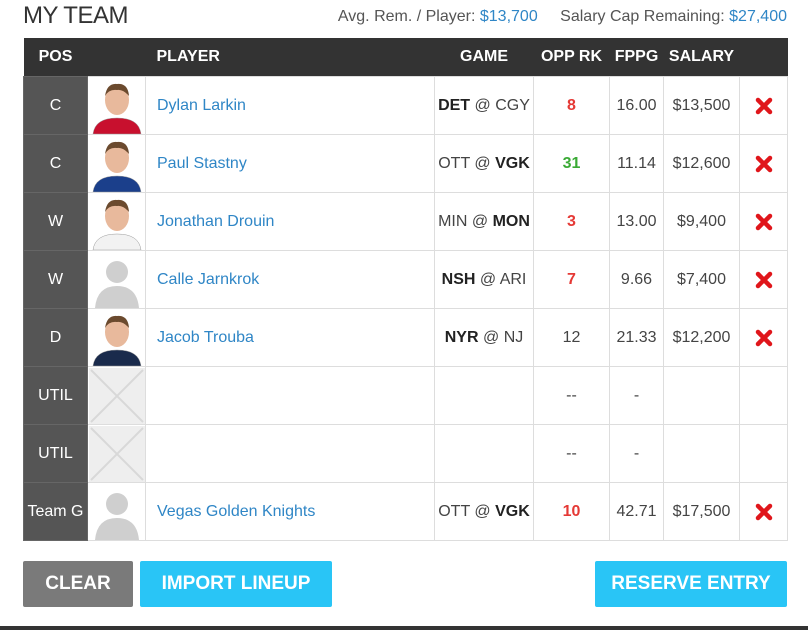 The height and width of the screenshot is (630, 808). What do you see at coordinates (701, 279) in the screenshot?
I see `salary: $7,400` at bounding box center [701, 279].